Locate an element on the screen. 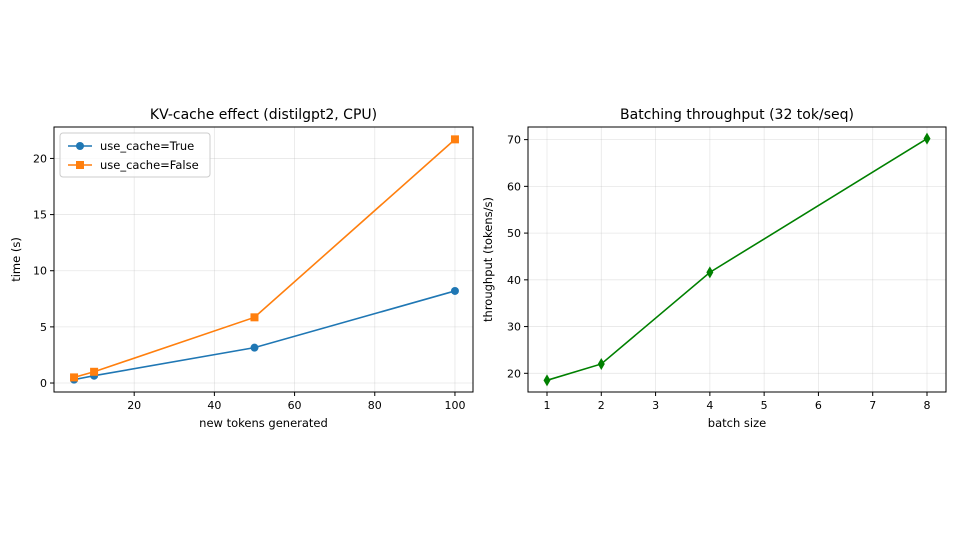 This screenshot has width=960, height=540. y-axis-label: time (s) is located at coordinates (16, 259).